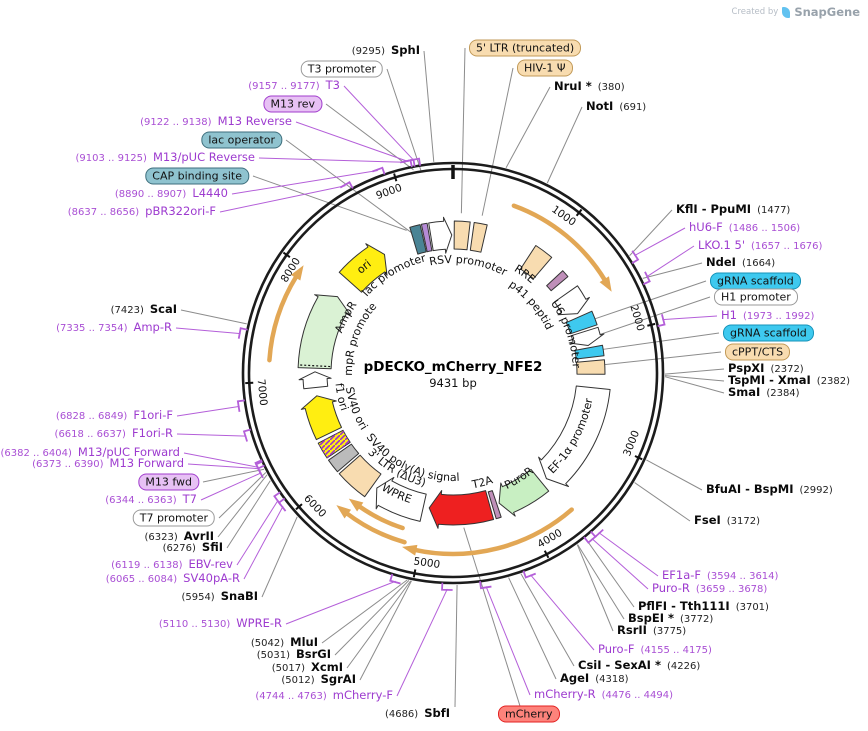 The height and width of the screenshot is (731, 868). Describe the element at coordinates (168, 482) in the screenshot. I see `m13-fwd-label: M13 fwd` at that location.